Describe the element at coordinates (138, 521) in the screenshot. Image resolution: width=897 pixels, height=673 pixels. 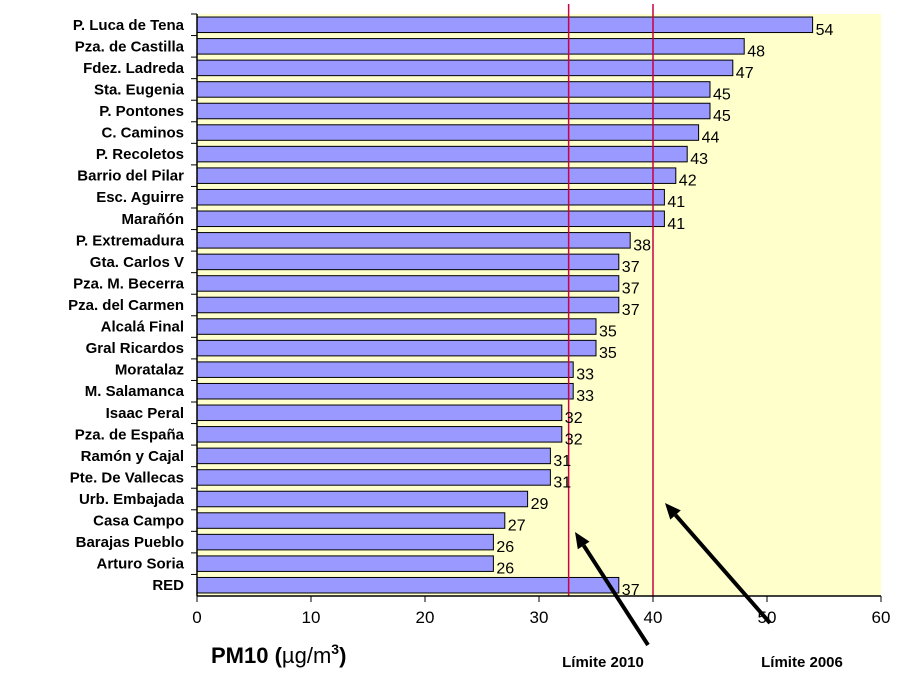
I see `category-label: Casa Campo` at that location.